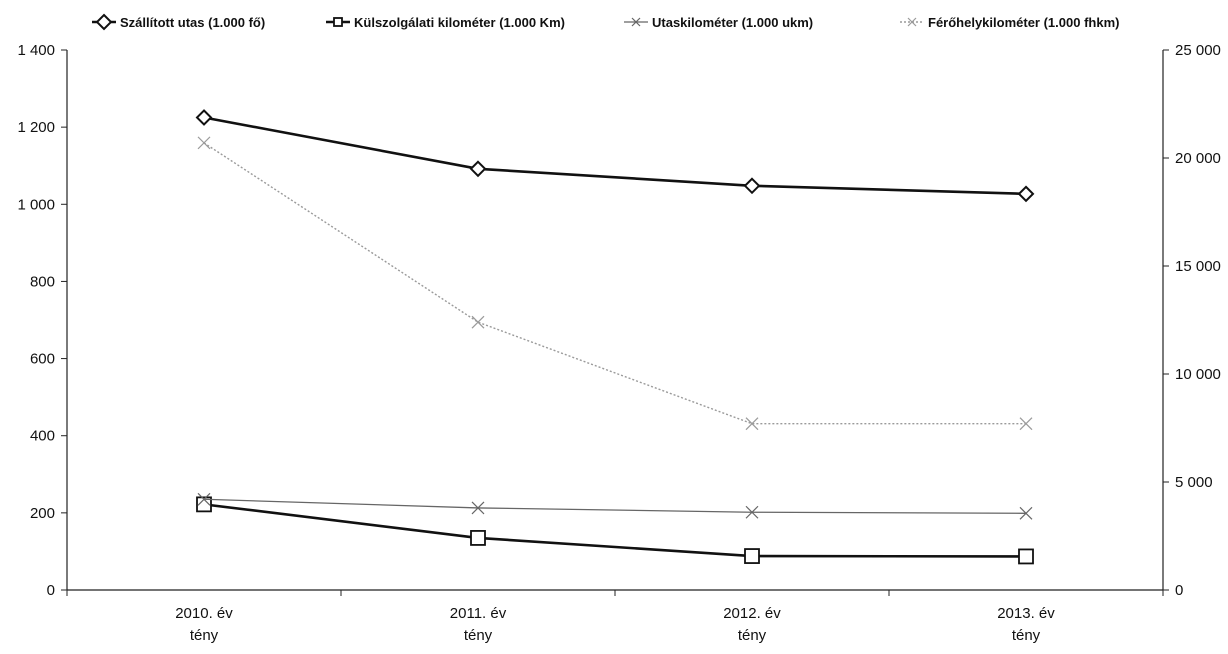  What do you see at coordinates (1179, 590) in the screenshot?
I see `y-right-tick-label: 0` at bounding box center [1179, 590].